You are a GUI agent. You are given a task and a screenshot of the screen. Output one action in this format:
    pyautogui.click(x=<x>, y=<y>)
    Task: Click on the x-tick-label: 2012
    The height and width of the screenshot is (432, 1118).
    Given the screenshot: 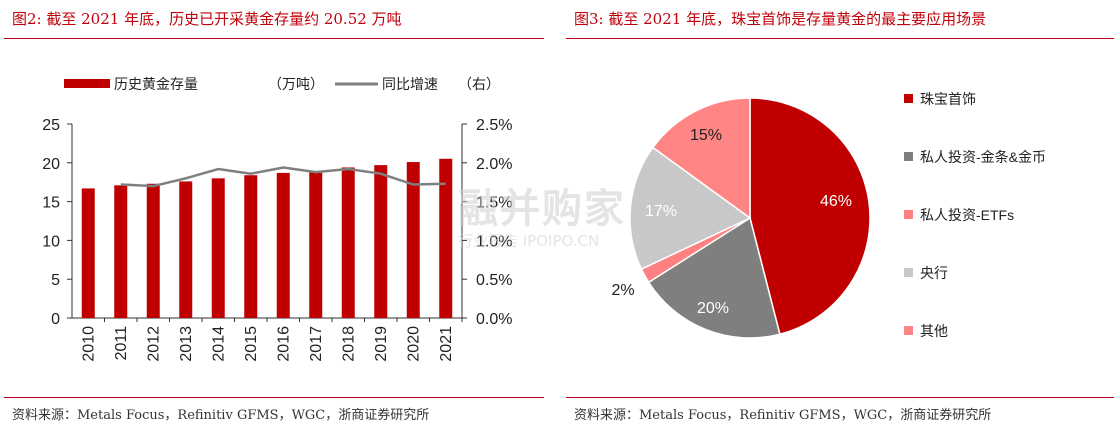 What is the action you would take?
    pyautogui.click(x=153, y=344)
    